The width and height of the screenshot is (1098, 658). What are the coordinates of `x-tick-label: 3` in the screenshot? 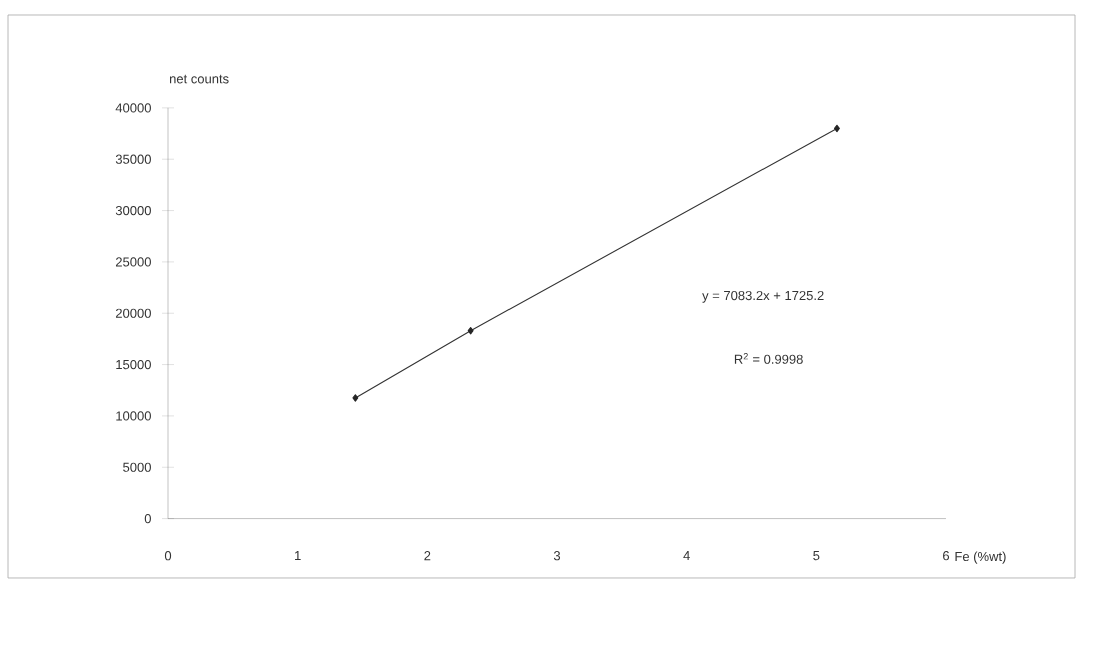 It's located at (557, 556).